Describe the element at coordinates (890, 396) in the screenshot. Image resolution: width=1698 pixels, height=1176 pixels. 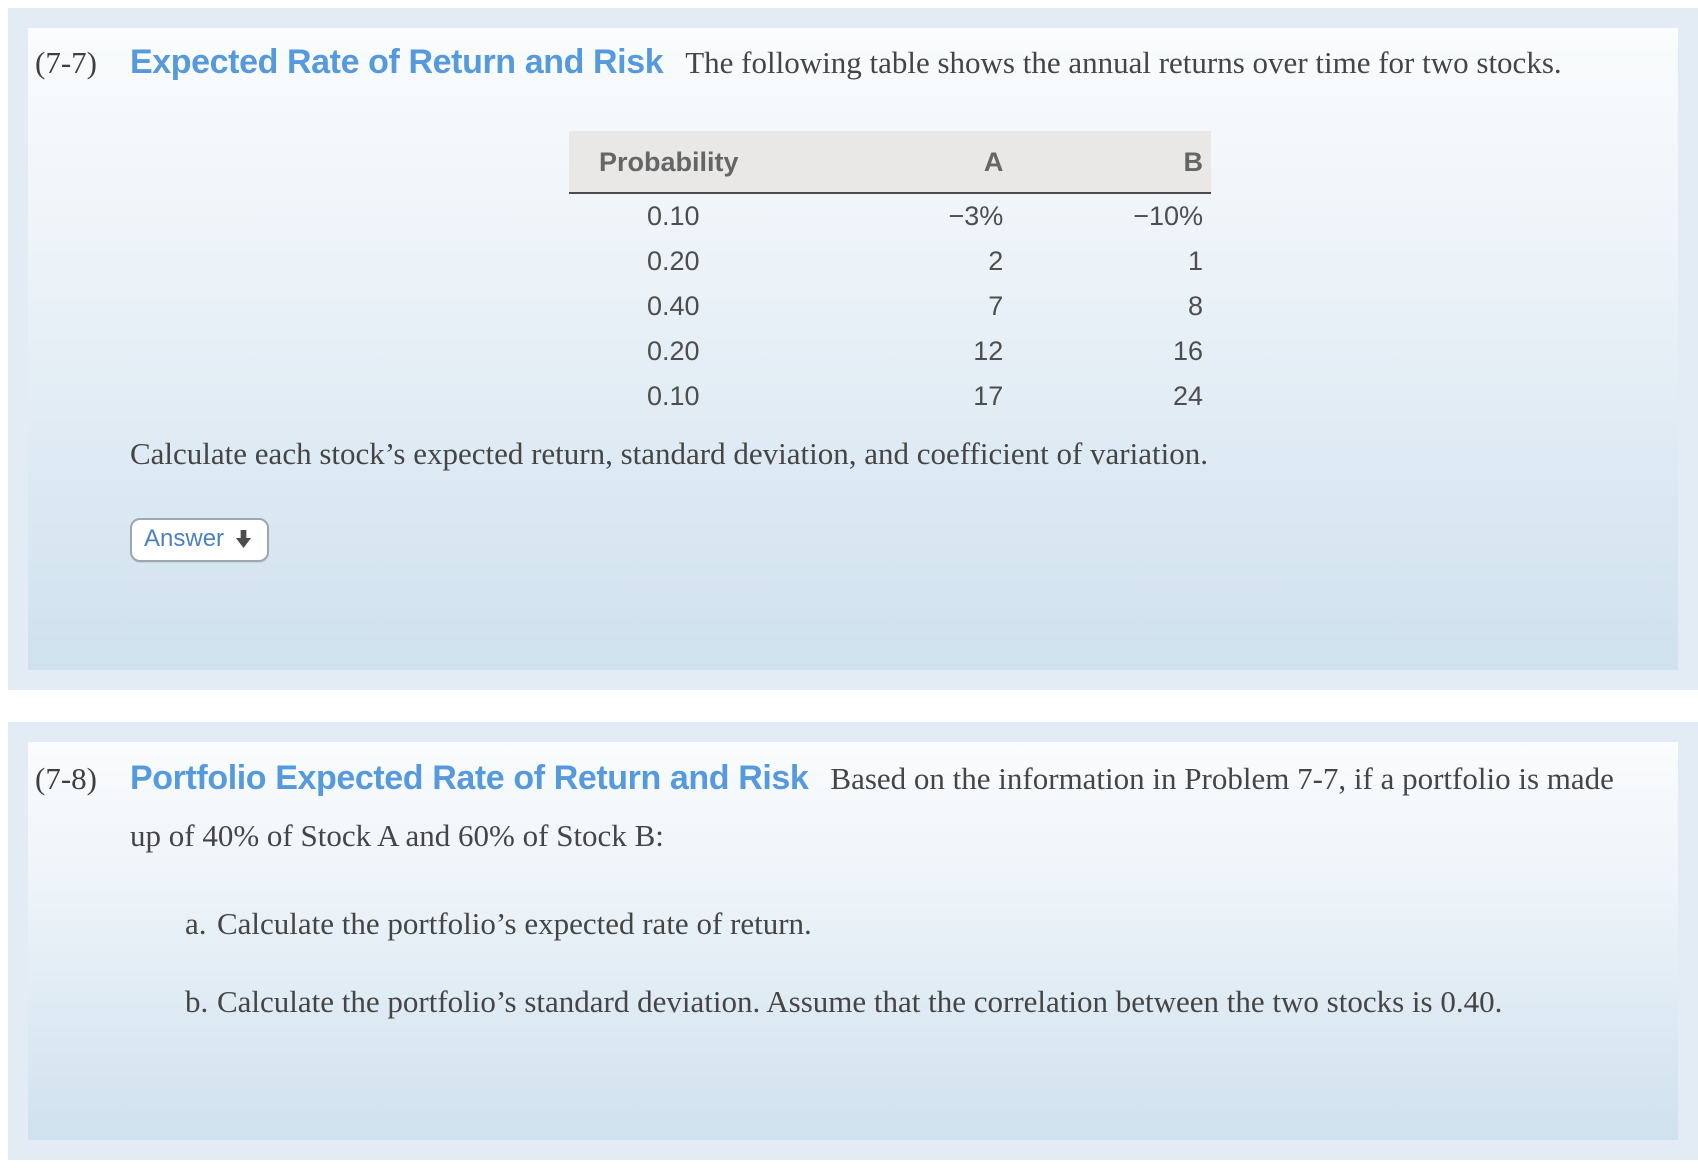
I see `table-row: 0.10 17 24` at that location.